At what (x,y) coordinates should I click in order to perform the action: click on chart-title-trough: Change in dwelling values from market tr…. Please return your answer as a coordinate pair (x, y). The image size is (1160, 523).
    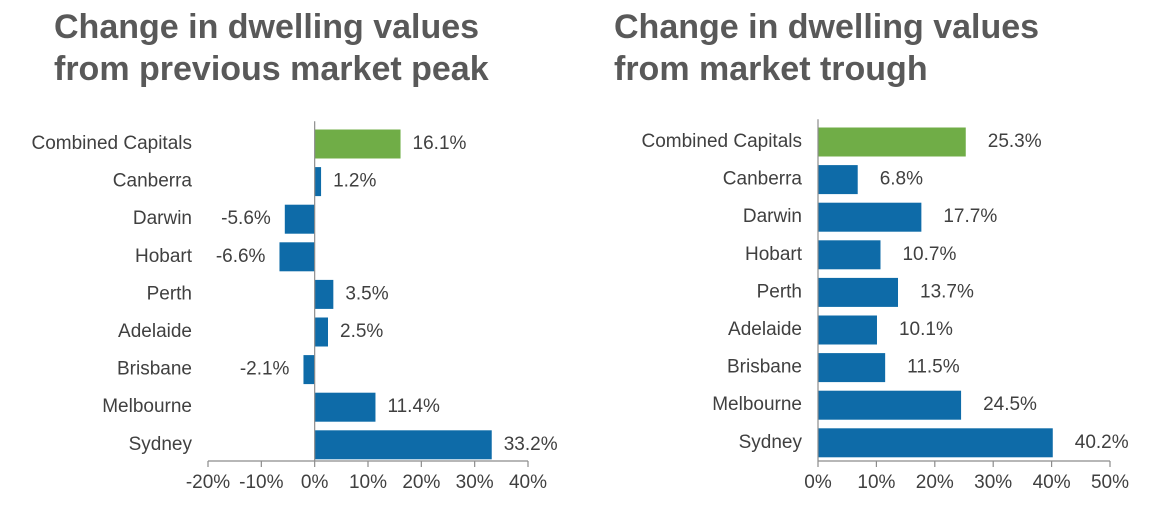
    Looking at the image, I should click on (827, 48).